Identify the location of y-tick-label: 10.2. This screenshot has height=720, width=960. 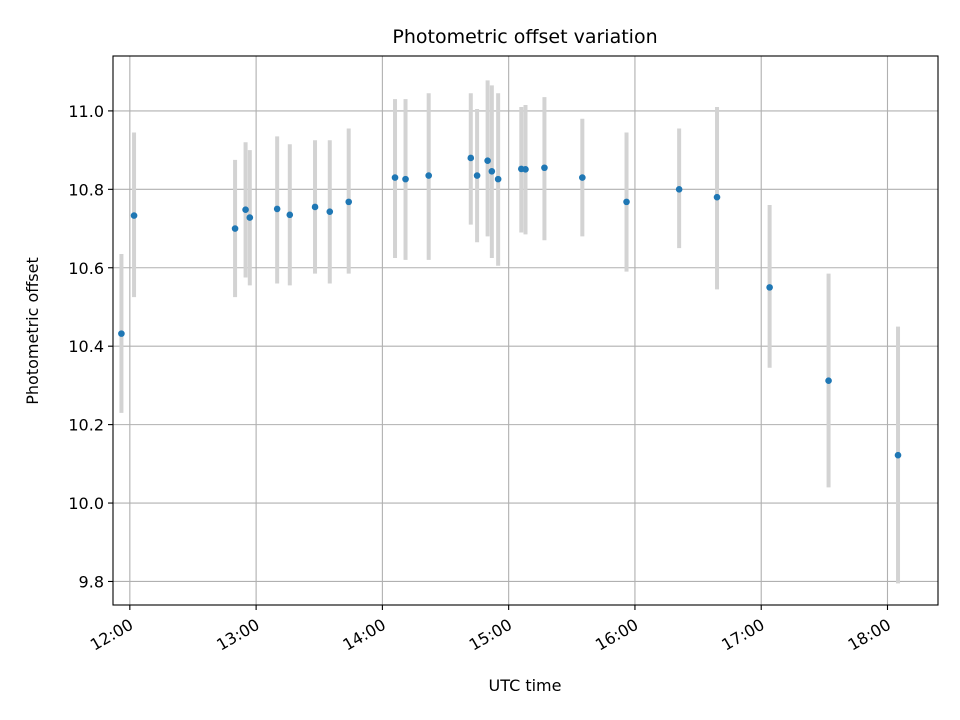
(86, 425).